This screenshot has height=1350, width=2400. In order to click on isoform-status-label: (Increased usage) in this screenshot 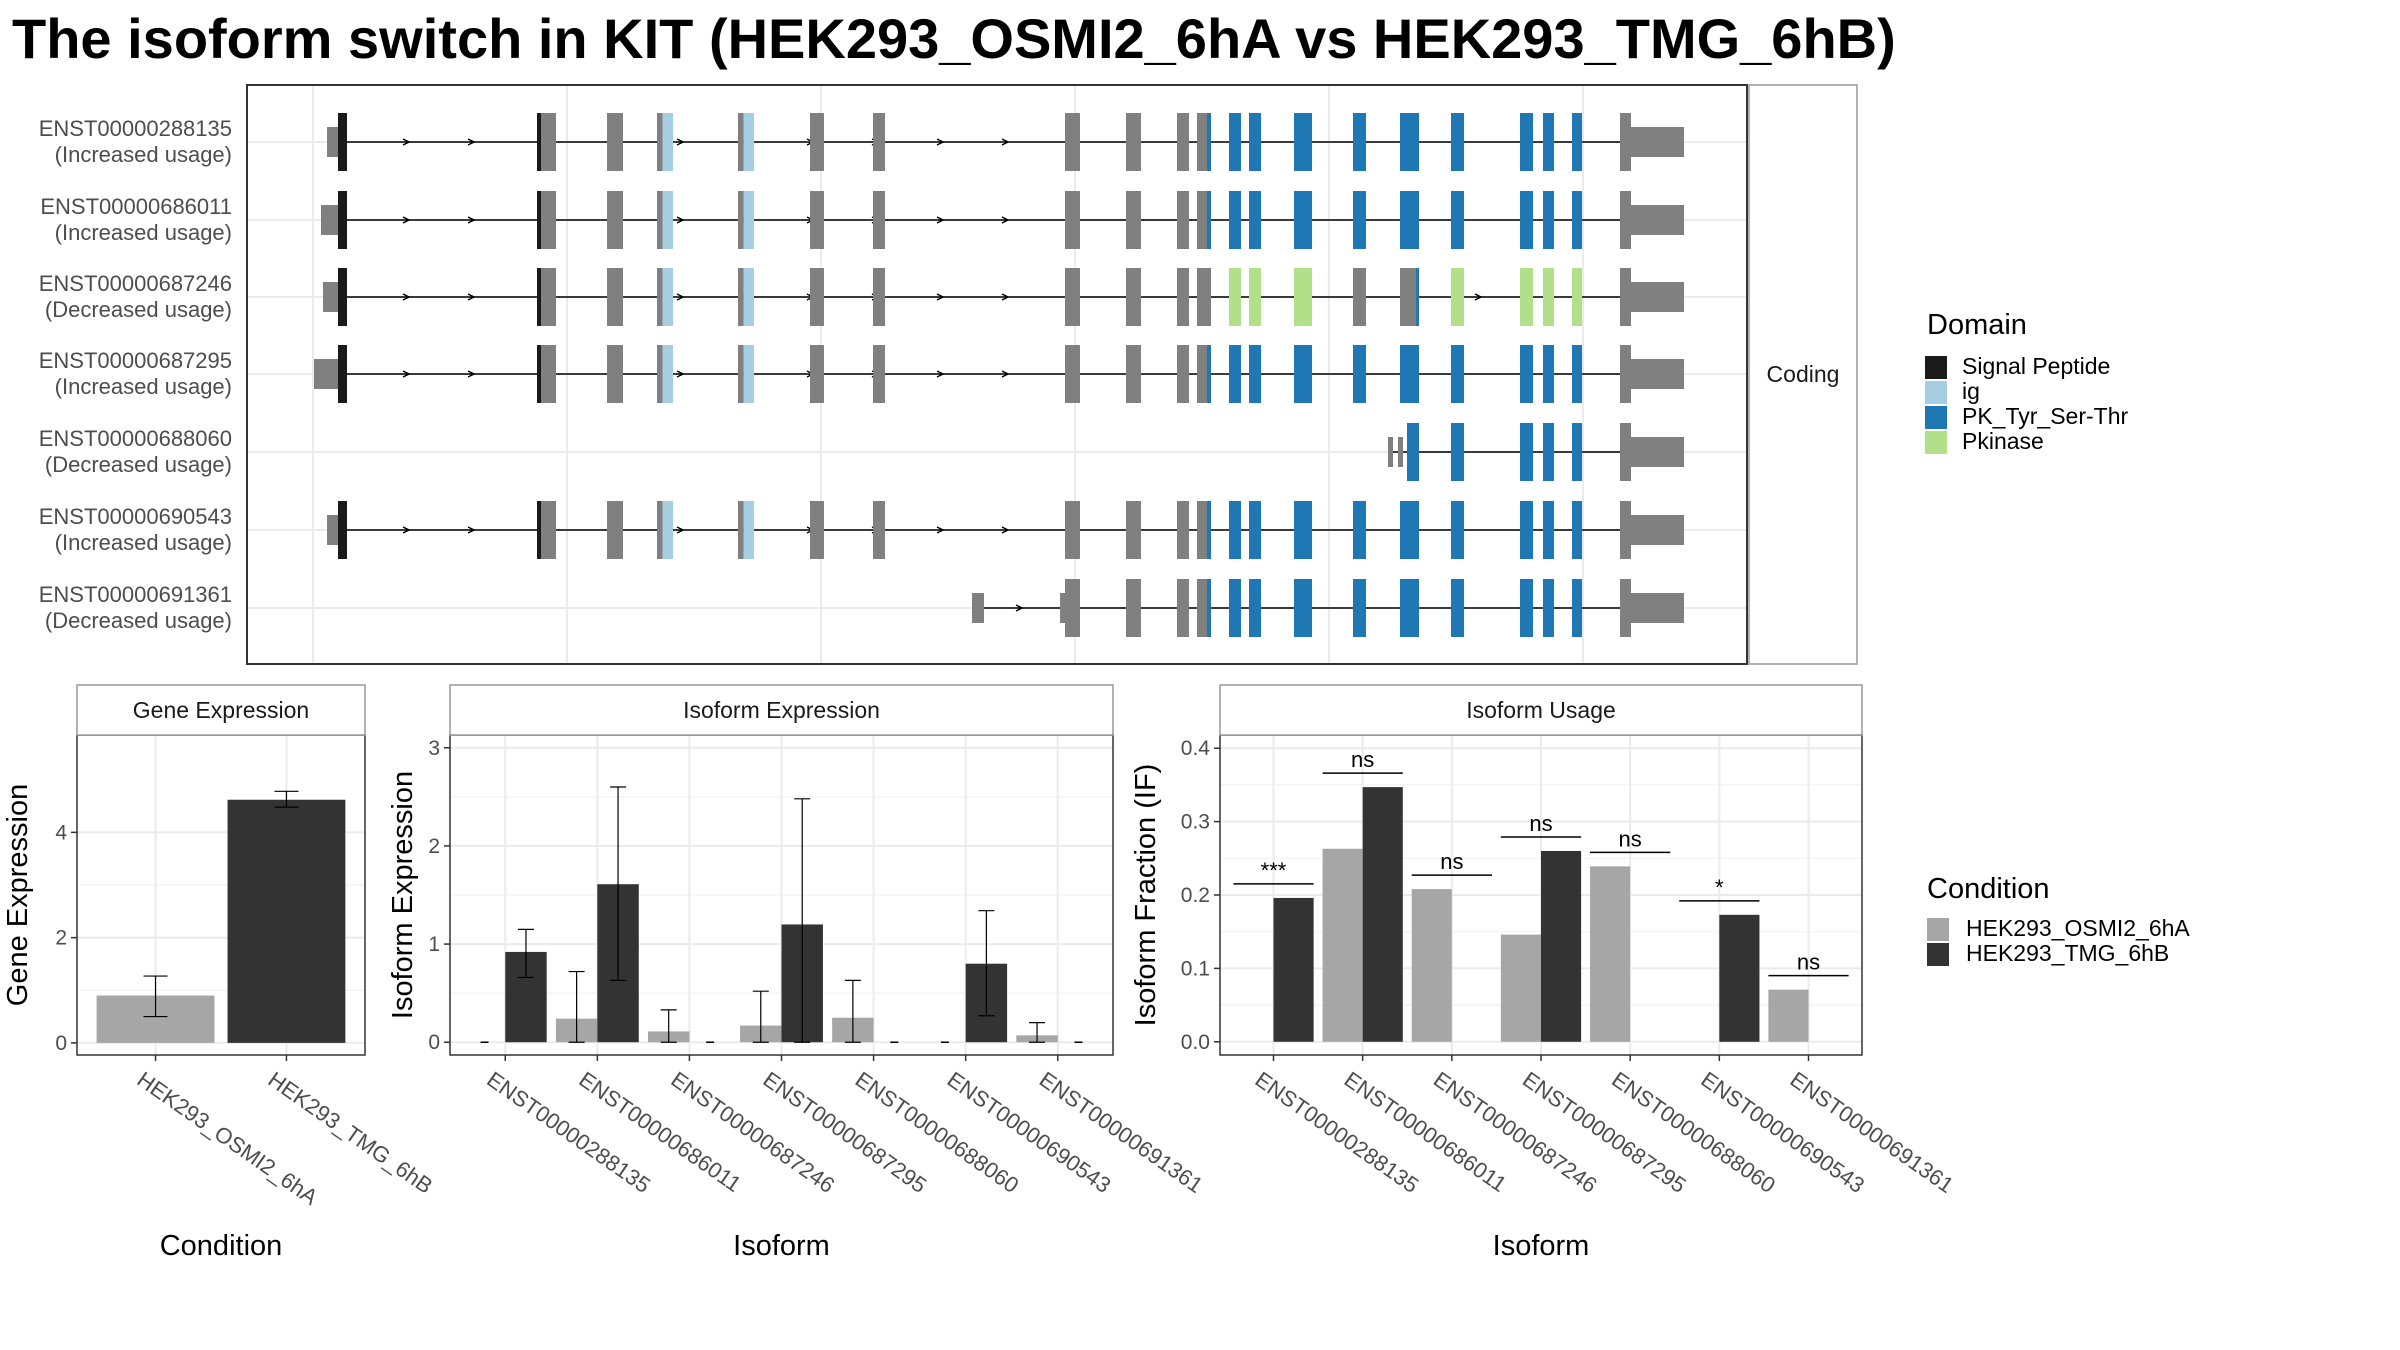, I will do `click(143, 154)`.